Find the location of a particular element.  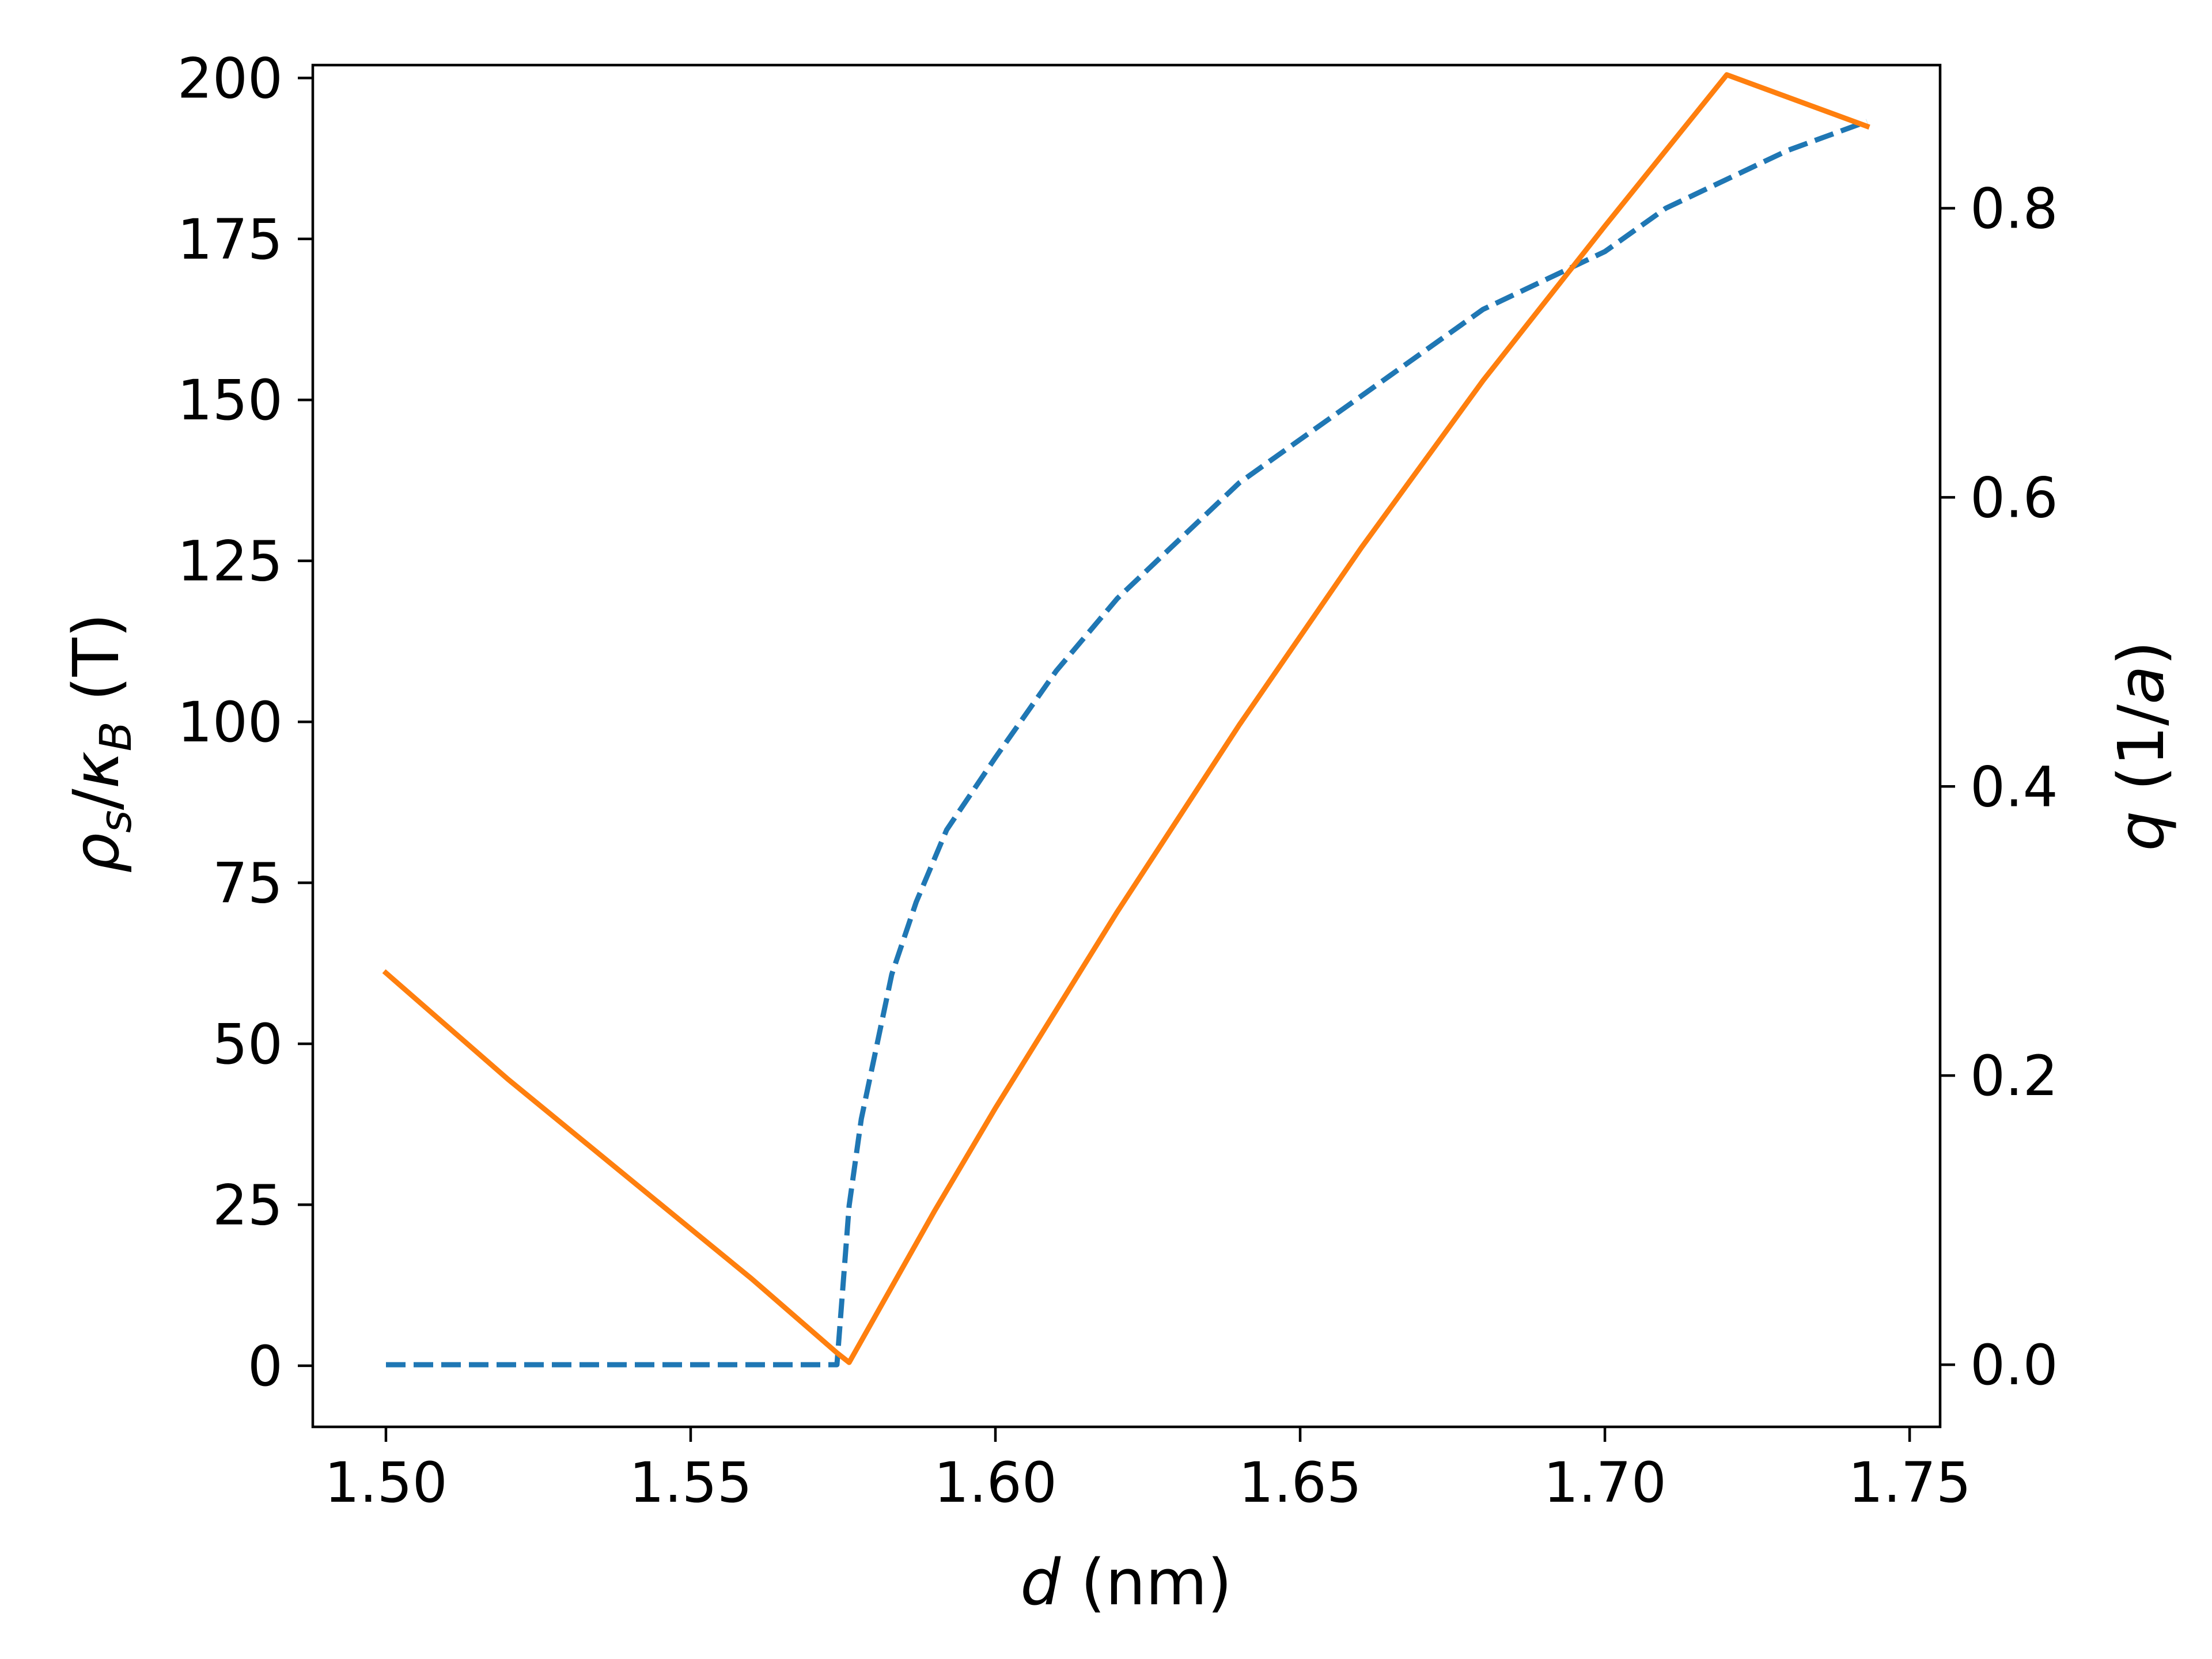

y-left-tick-label: 150 is located at coordinates (230, 400).